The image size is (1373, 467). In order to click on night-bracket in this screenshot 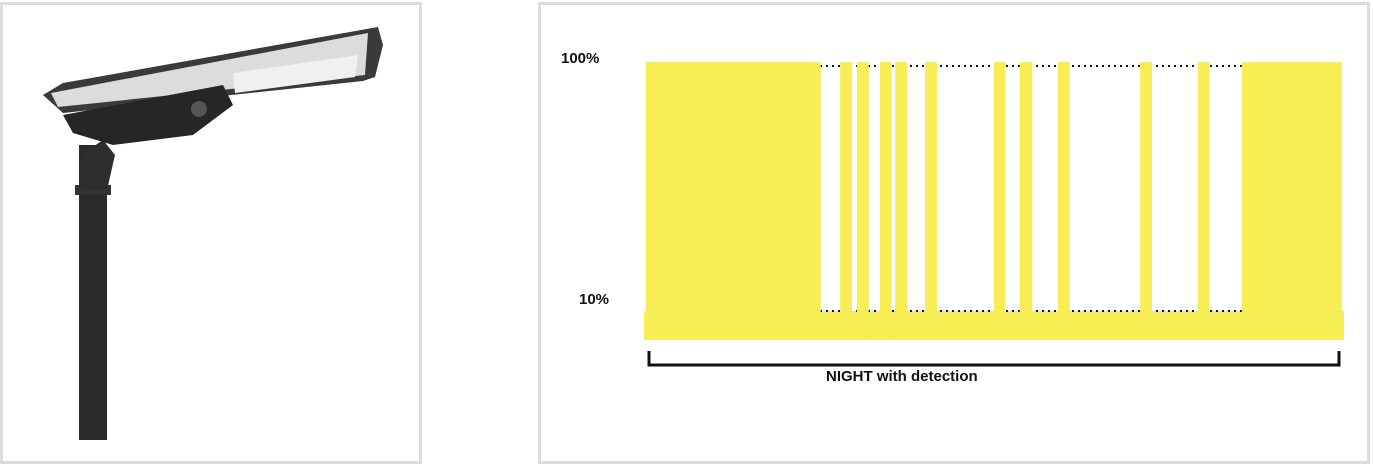, I will do `click(994, 359)`.